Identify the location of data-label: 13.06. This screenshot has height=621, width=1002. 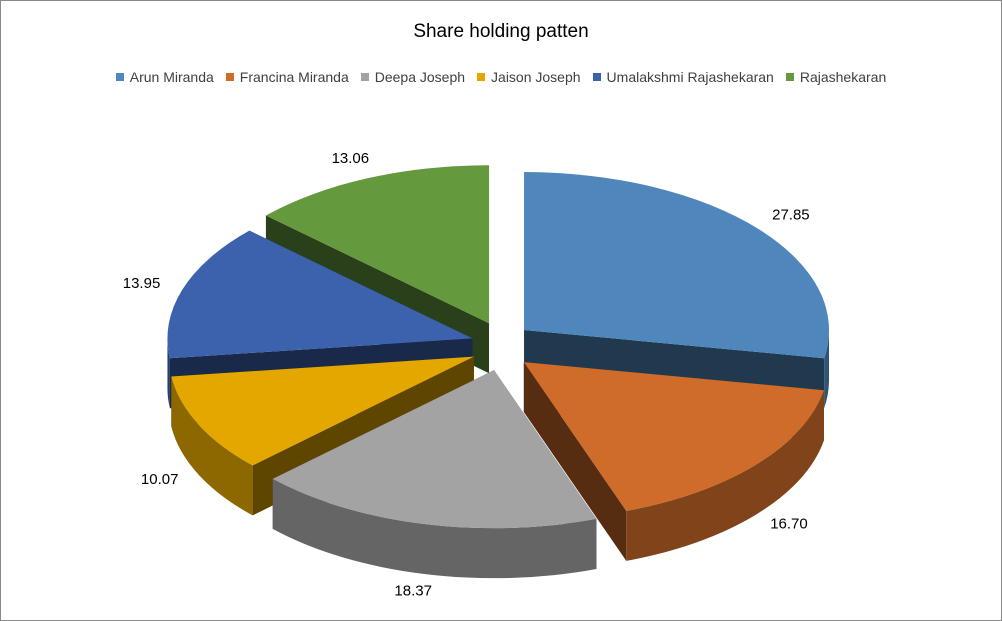
(351, 158).